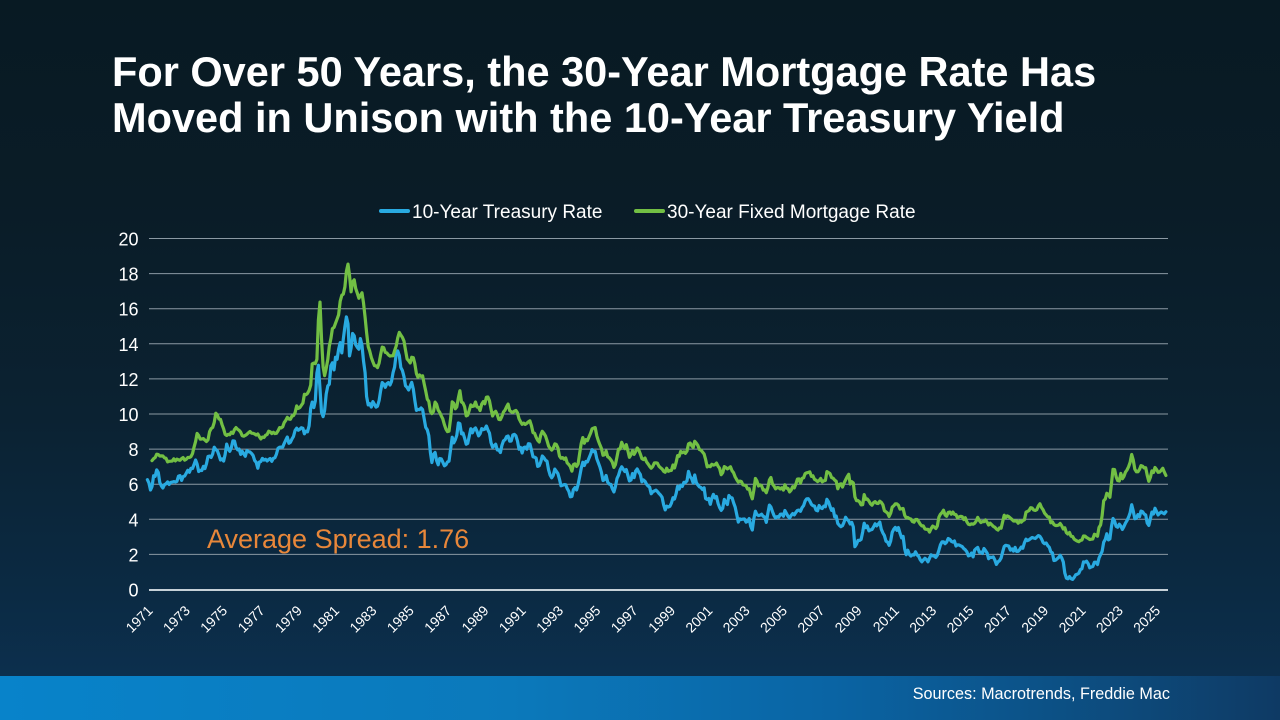 This screenshot has width=1280, height=720. What do you see at coordinates (997, 618) in the screenshot?
I see `svg-text: 2017` at bounding box center [997, 618].